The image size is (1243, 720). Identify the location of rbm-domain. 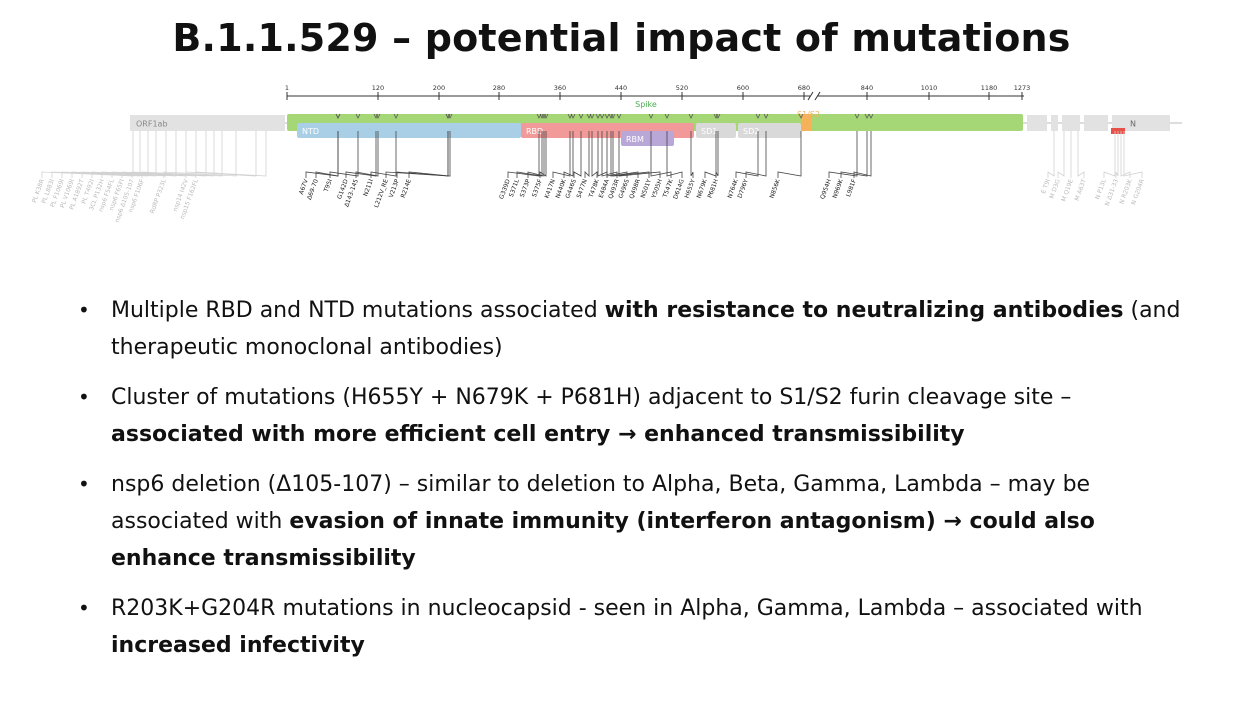
(647, 138).